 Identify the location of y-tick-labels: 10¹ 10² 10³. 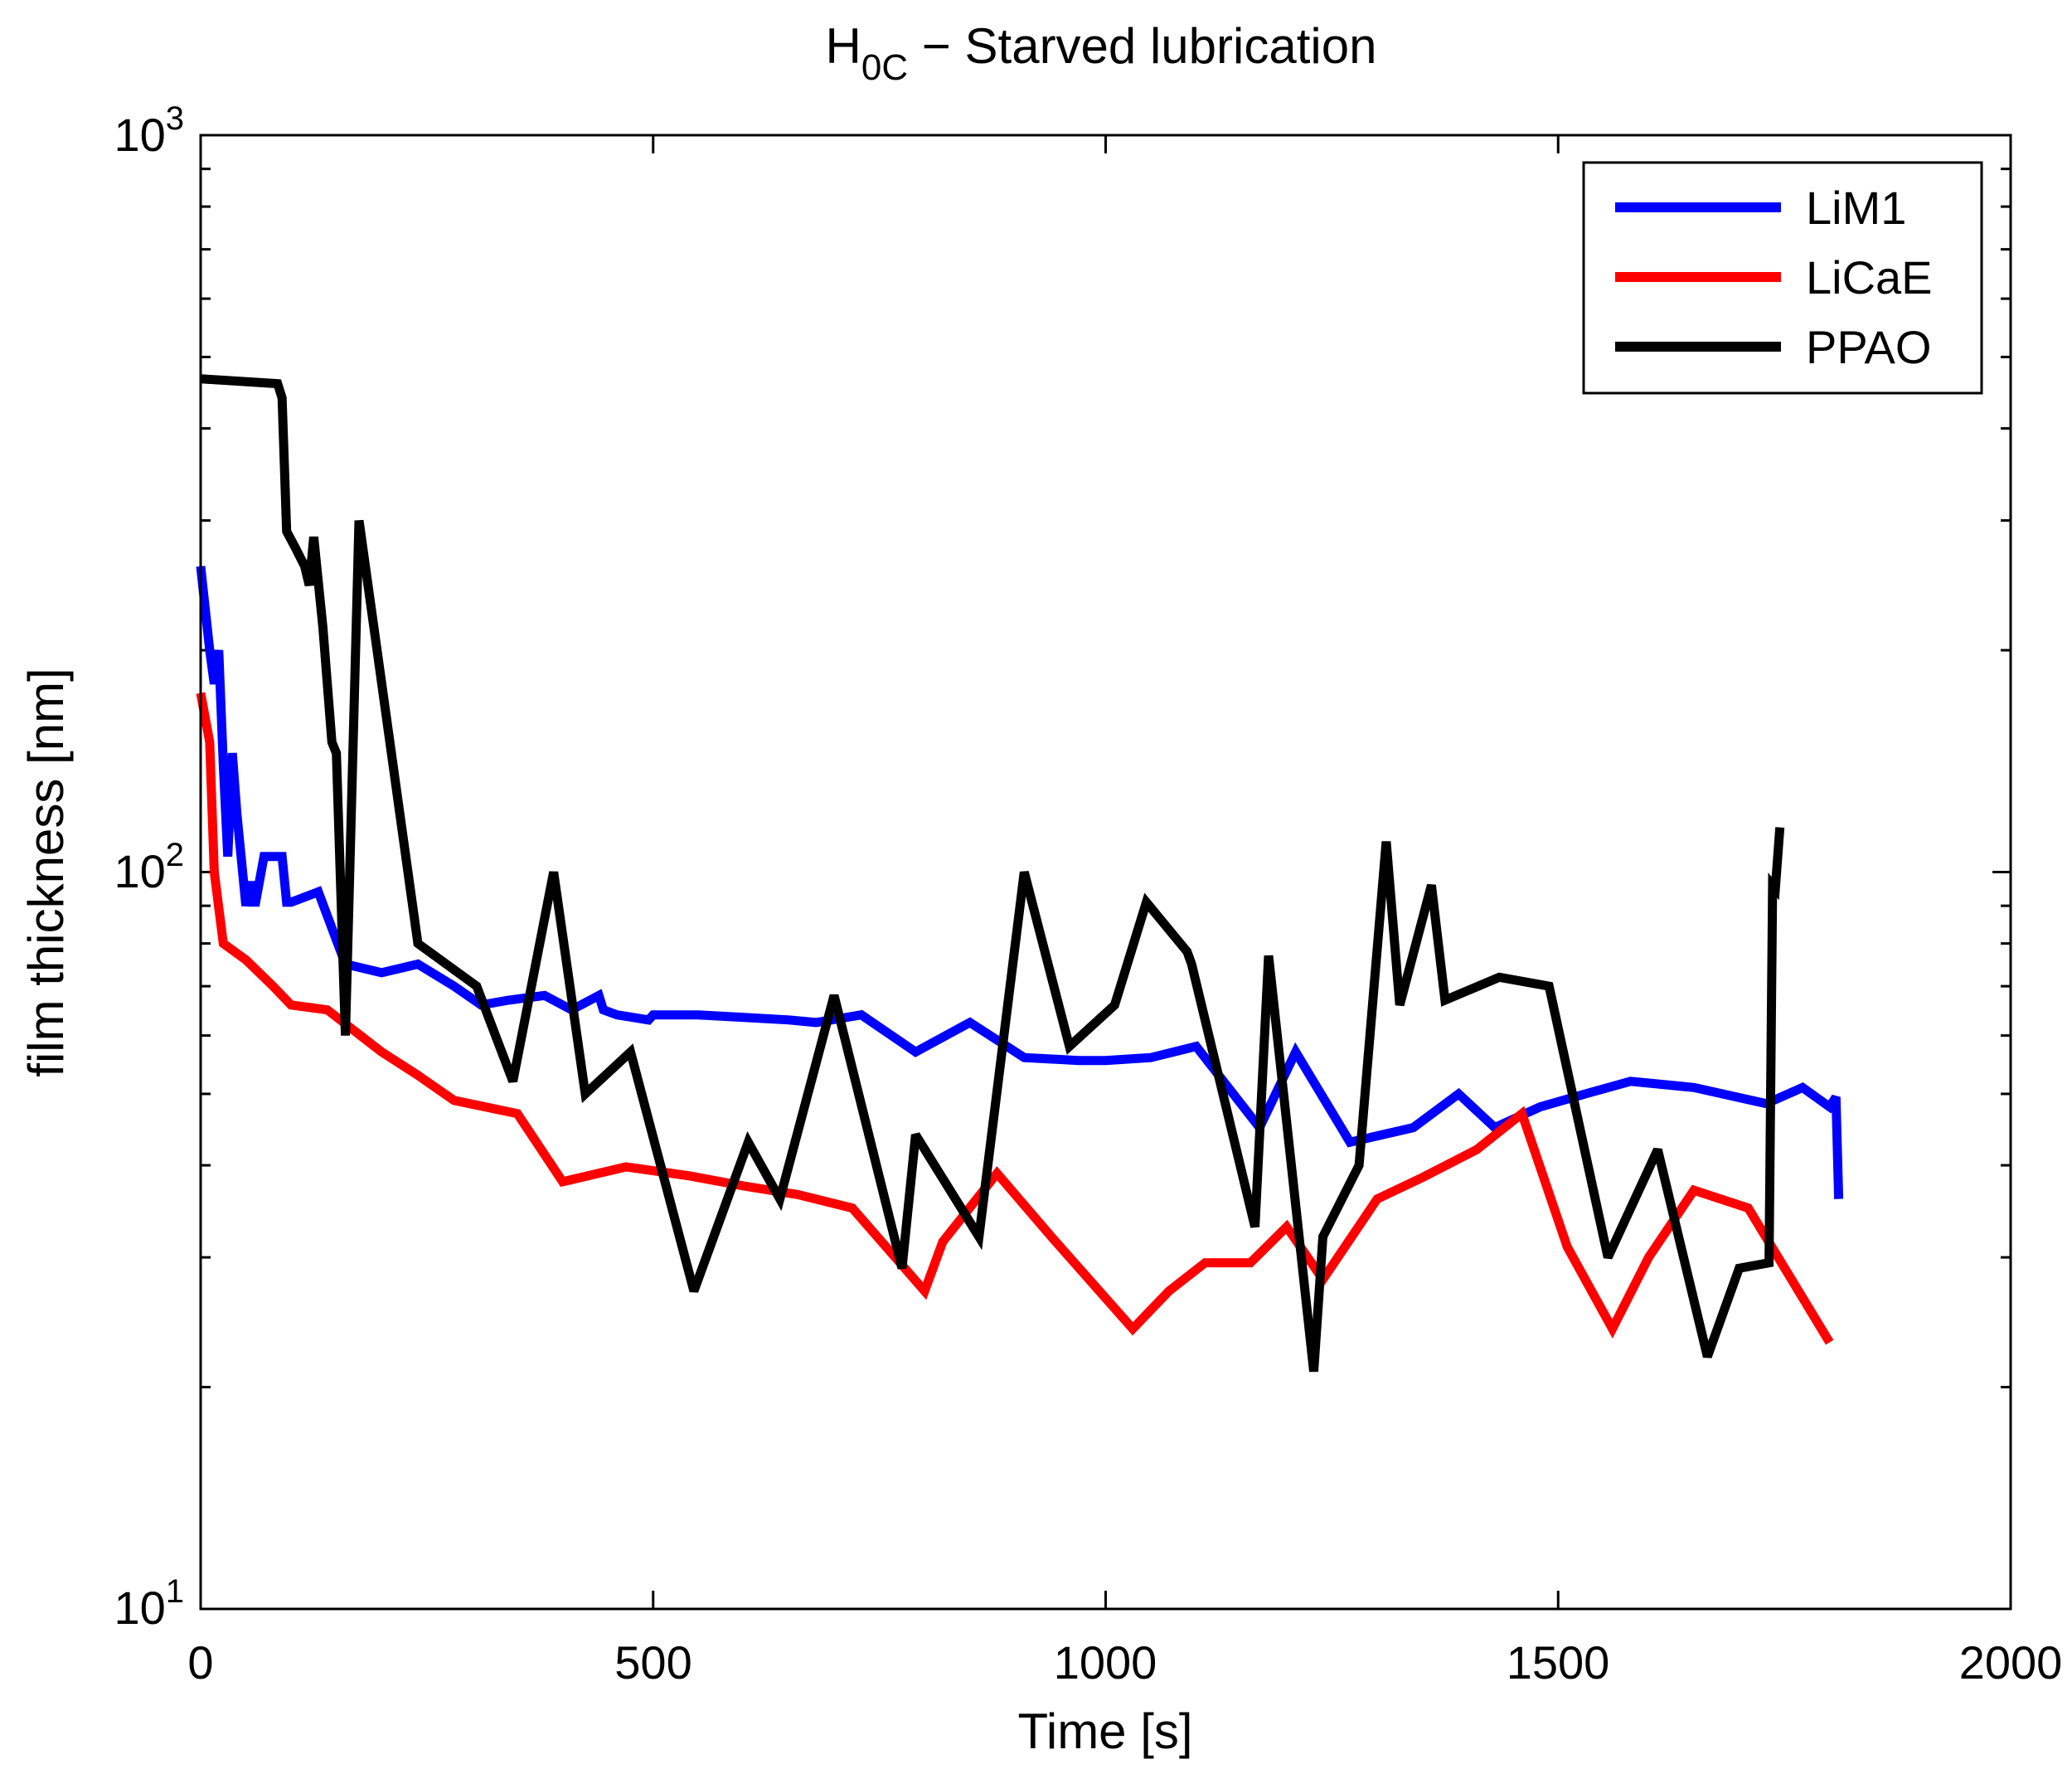
(149, 867).